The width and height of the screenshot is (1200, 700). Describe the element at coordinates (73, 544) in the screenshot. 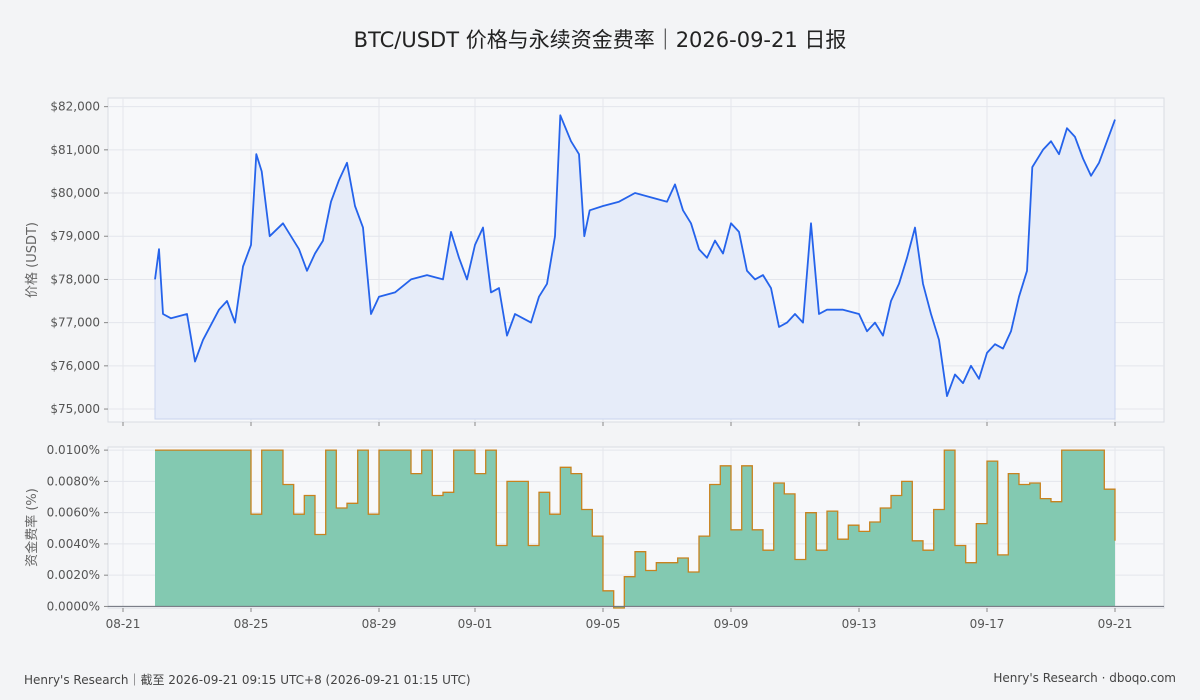

I see `funding-y-tick-label-2: 0.0040%` at that location.